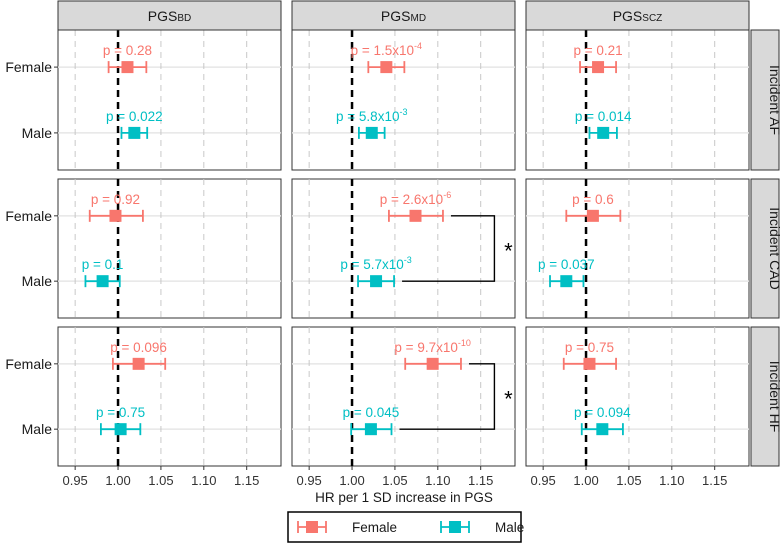 This screenshot has height=544, width=780. Describe the element at coordinates (447, 396) in the screenshot. I see `significance-bracket-hf` at that location.